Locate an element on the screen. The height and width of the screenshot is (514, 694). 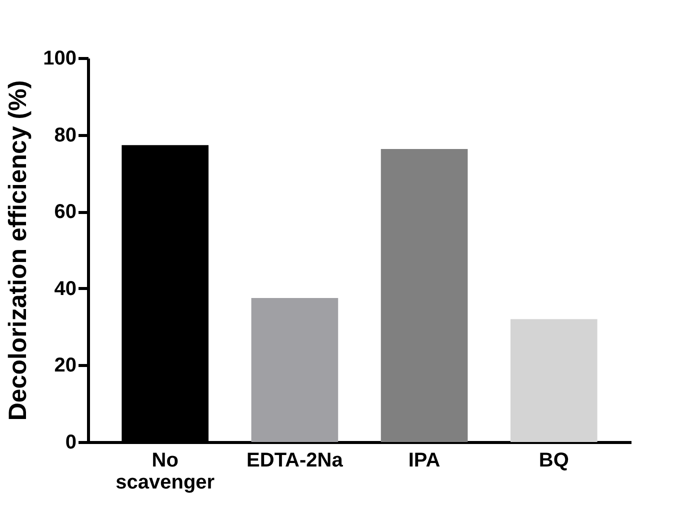
y-tick-label: 80 is located at coordinates (65, 135).